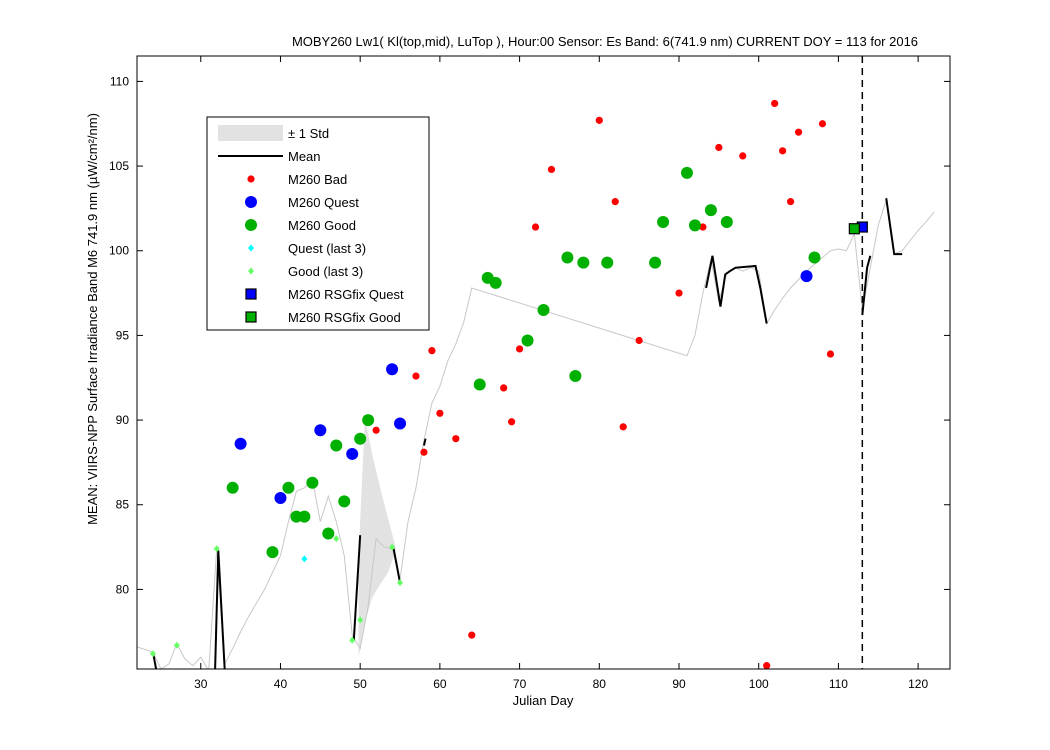 This screenshot has width=1050, height=750. What do you see at coordinates (123, 505) in the screenshot?
I see `y-tick-label: 85` at bounding box center [123, 505].